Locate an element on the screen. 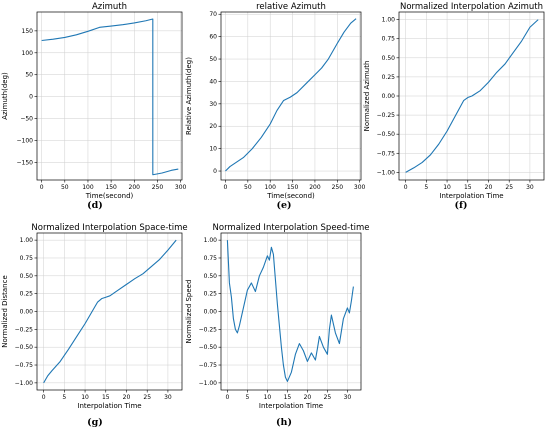 The width and height of the screenshot is (550, 433). y-tick-label: 10 is located at coordinates (213, 149).